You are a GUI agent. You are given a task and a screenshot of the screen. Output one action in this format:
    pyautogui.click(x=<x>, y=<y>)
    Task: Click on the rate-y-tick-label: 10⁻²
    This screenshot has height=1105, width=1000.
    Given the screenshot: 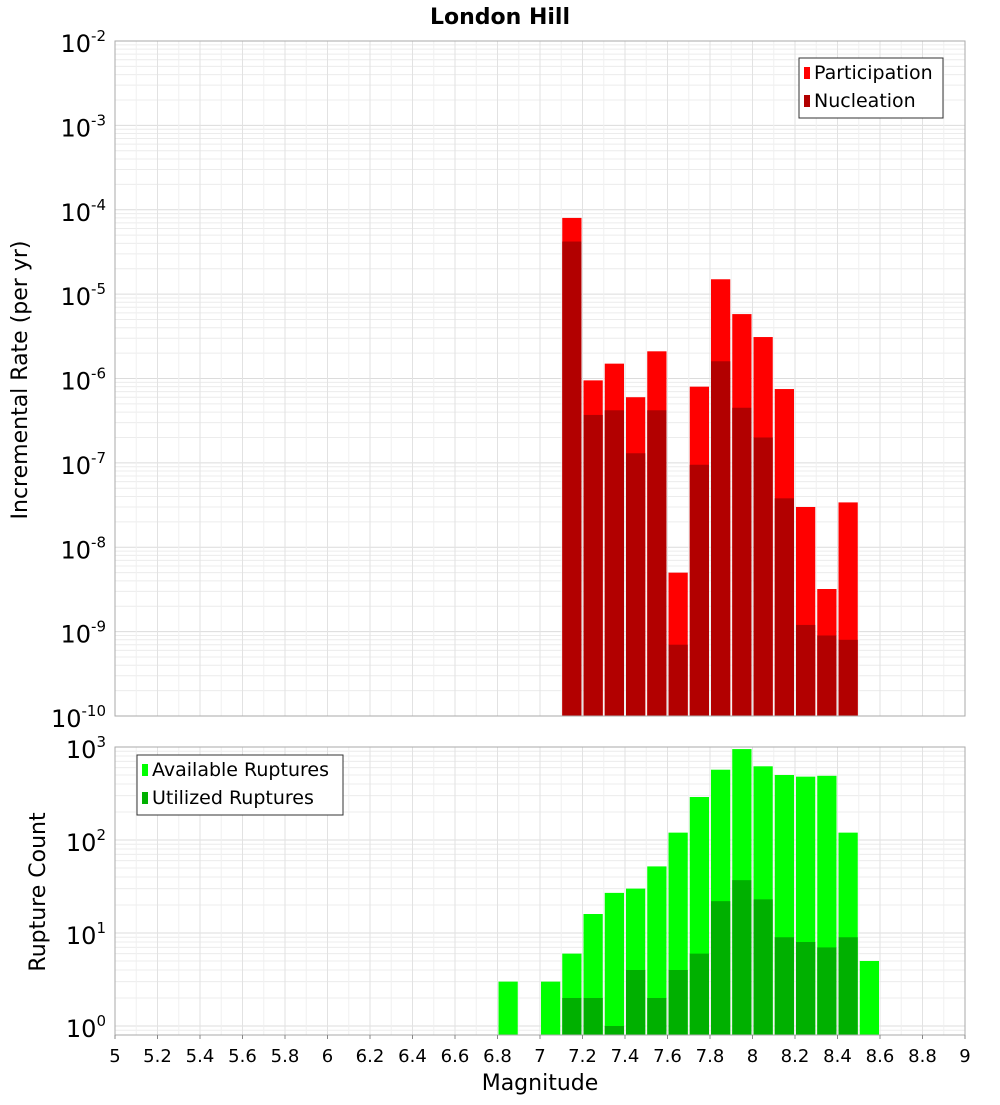 What is the action you would take?
    pyautogui.click(x=83, y=42)
    